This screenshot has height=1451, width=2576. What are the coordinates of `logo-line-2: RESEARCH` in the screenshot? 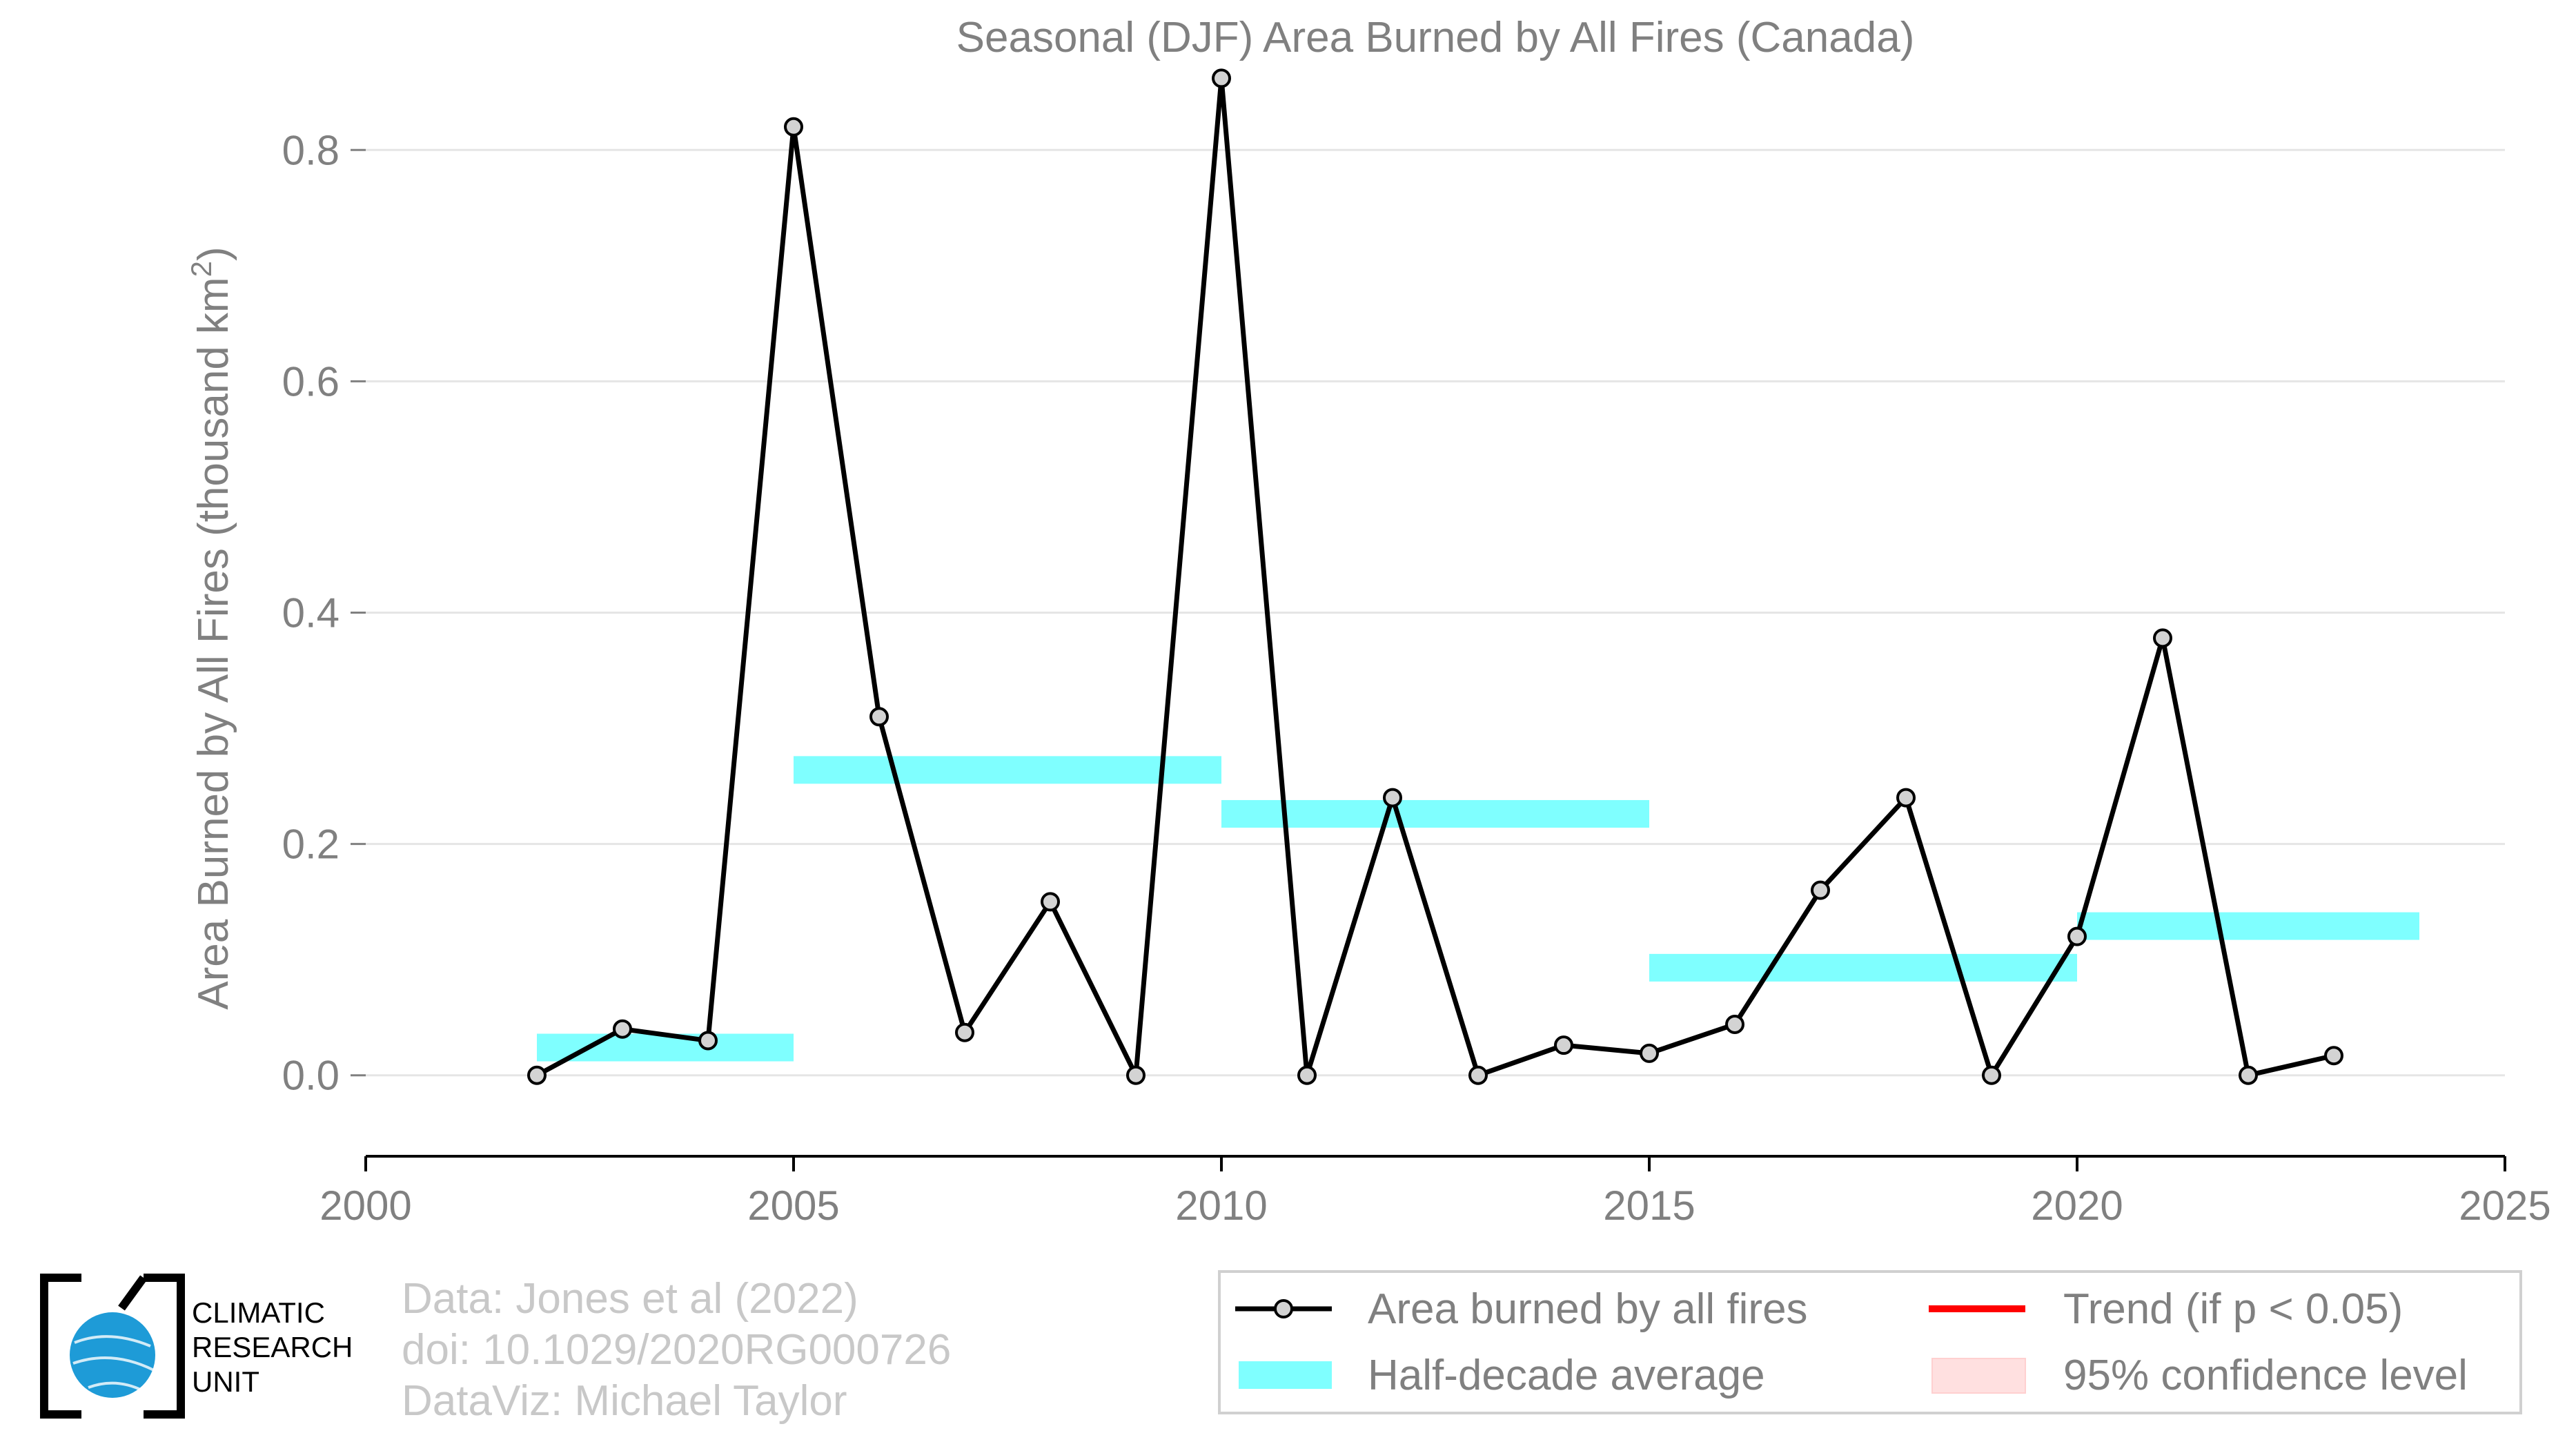 It's located at (272, 1347).